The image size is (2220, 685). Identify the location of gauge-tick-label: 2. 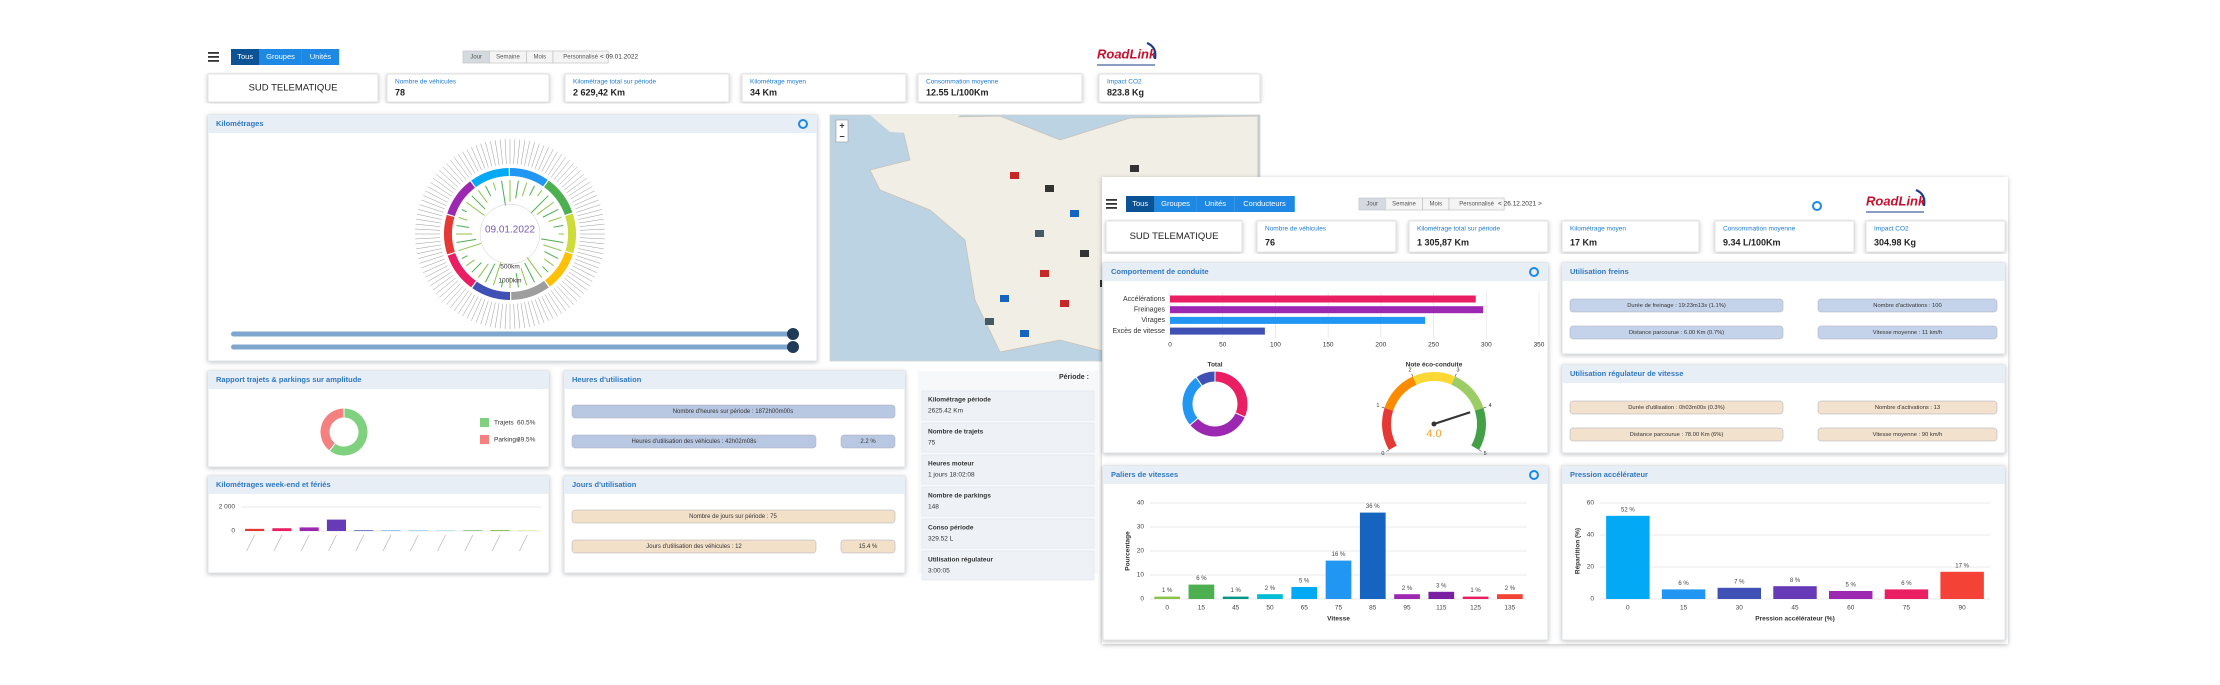
(1409, 371).